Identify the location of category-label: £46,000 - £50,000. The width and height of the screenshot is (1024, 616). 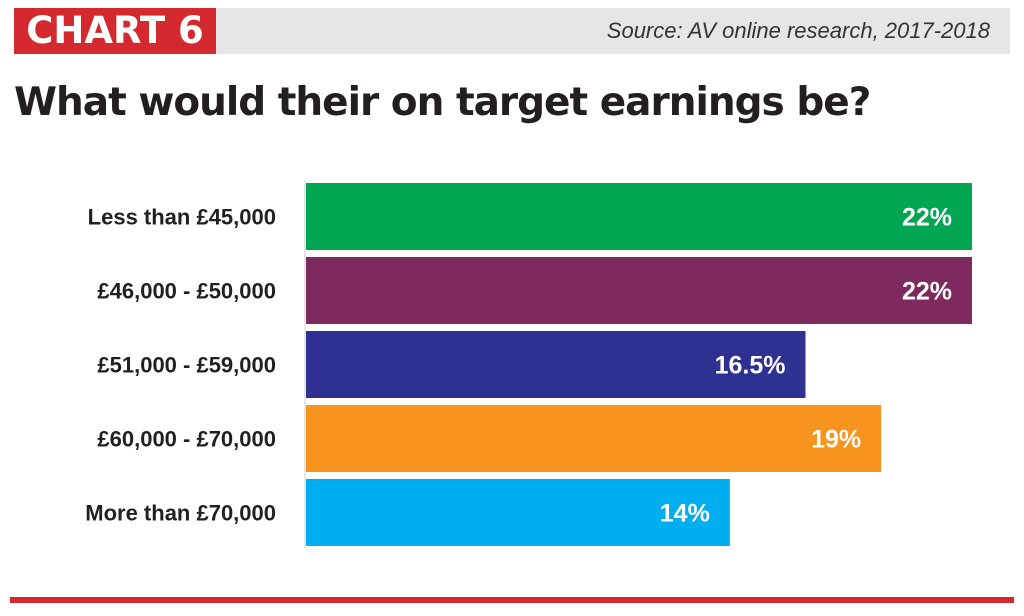
(186, 291).